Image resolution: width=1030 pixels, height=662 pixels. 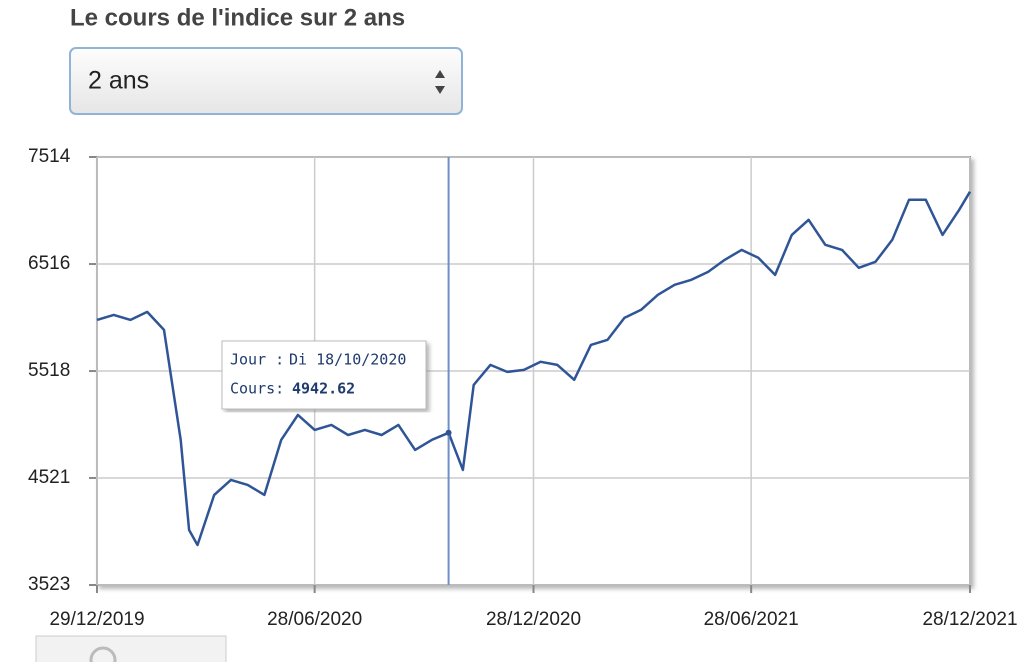 What do you see at coordinates (49, 156) in the screenshot?
I see `y-tick-label: 7514` at bounding box center [49, 156].